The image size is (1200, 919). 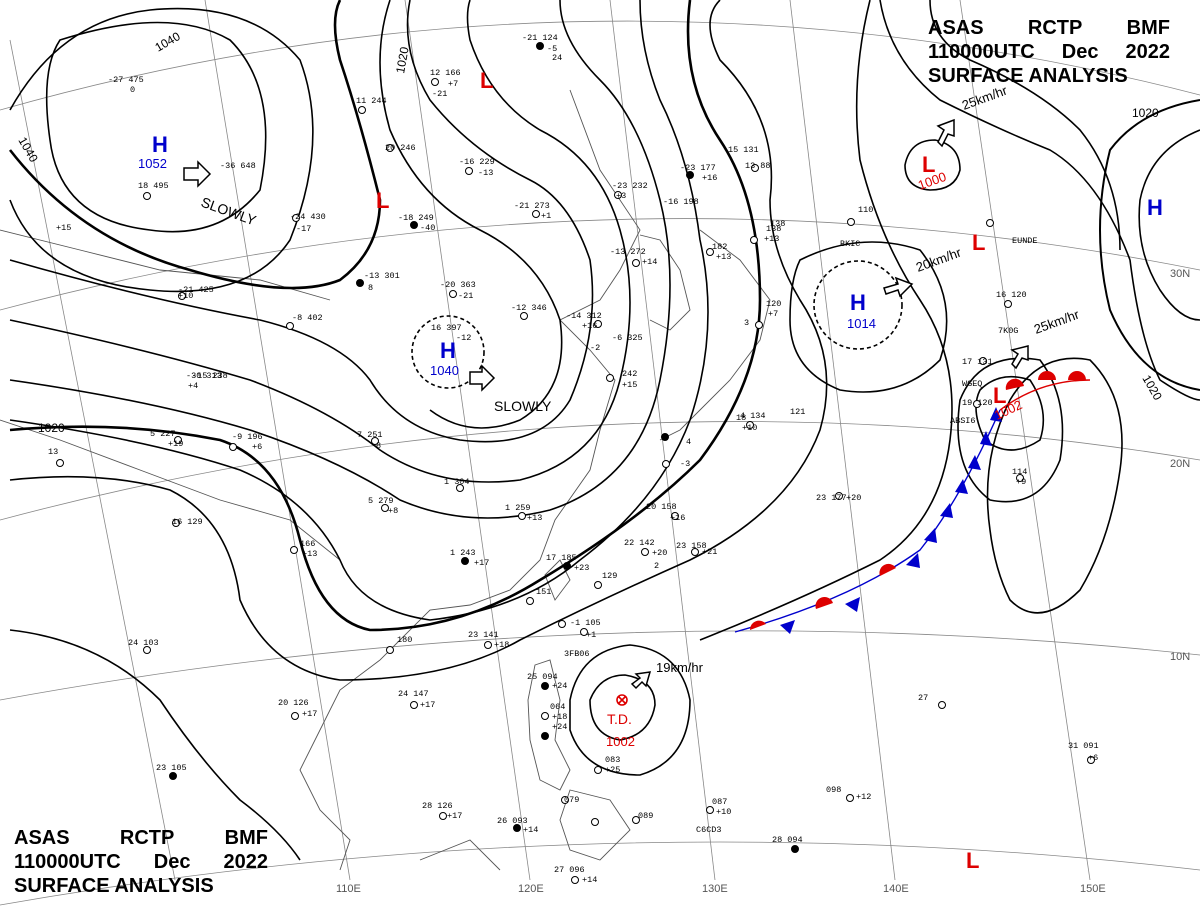 What do you see at coordinates (371, 101) in the screenshot?
I see `station-text: 11 244` at bounding box center [371, 101].